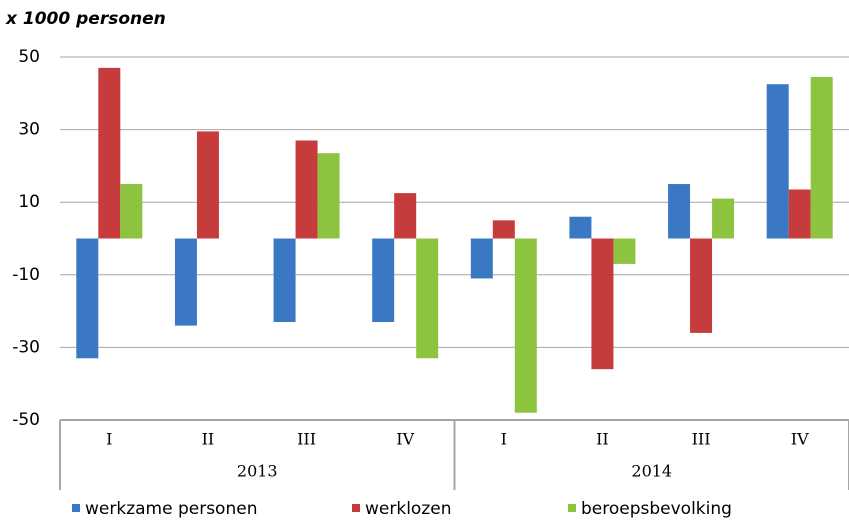  I want to click on y-tick-label: 50, so click(29, 57).